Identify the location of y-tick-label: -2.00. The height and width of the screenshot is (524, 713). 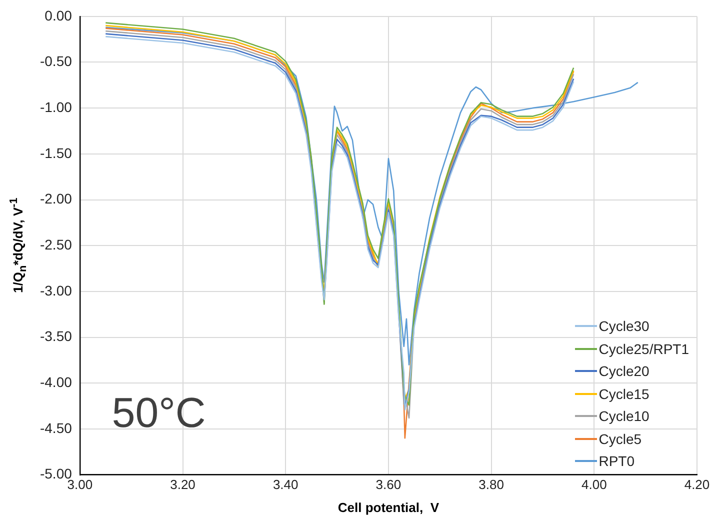
(56, 198).